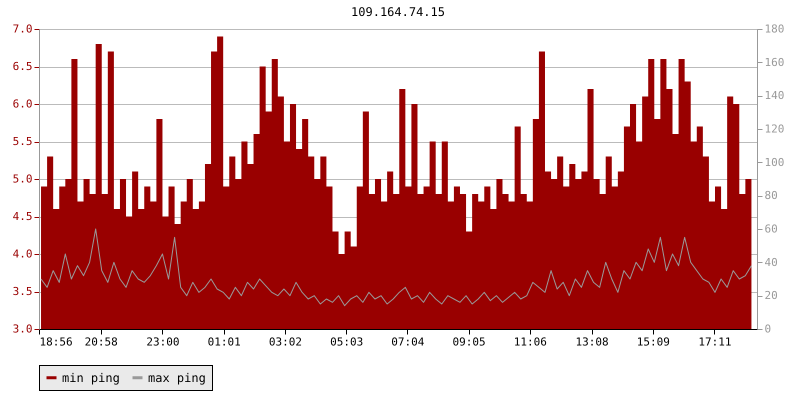  I want to click on x-tick-label: 23:00, so click(163, 342).